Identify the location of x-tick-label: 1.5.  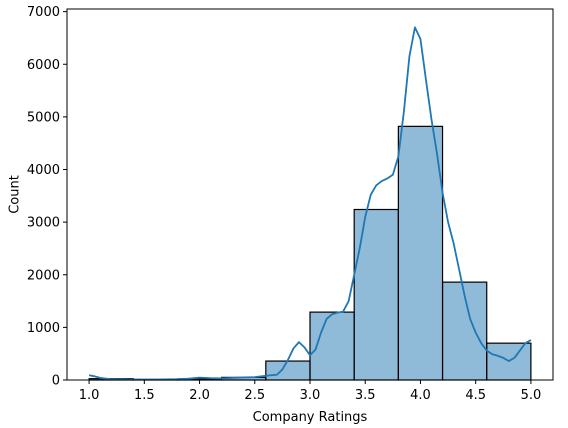
(144, 395).